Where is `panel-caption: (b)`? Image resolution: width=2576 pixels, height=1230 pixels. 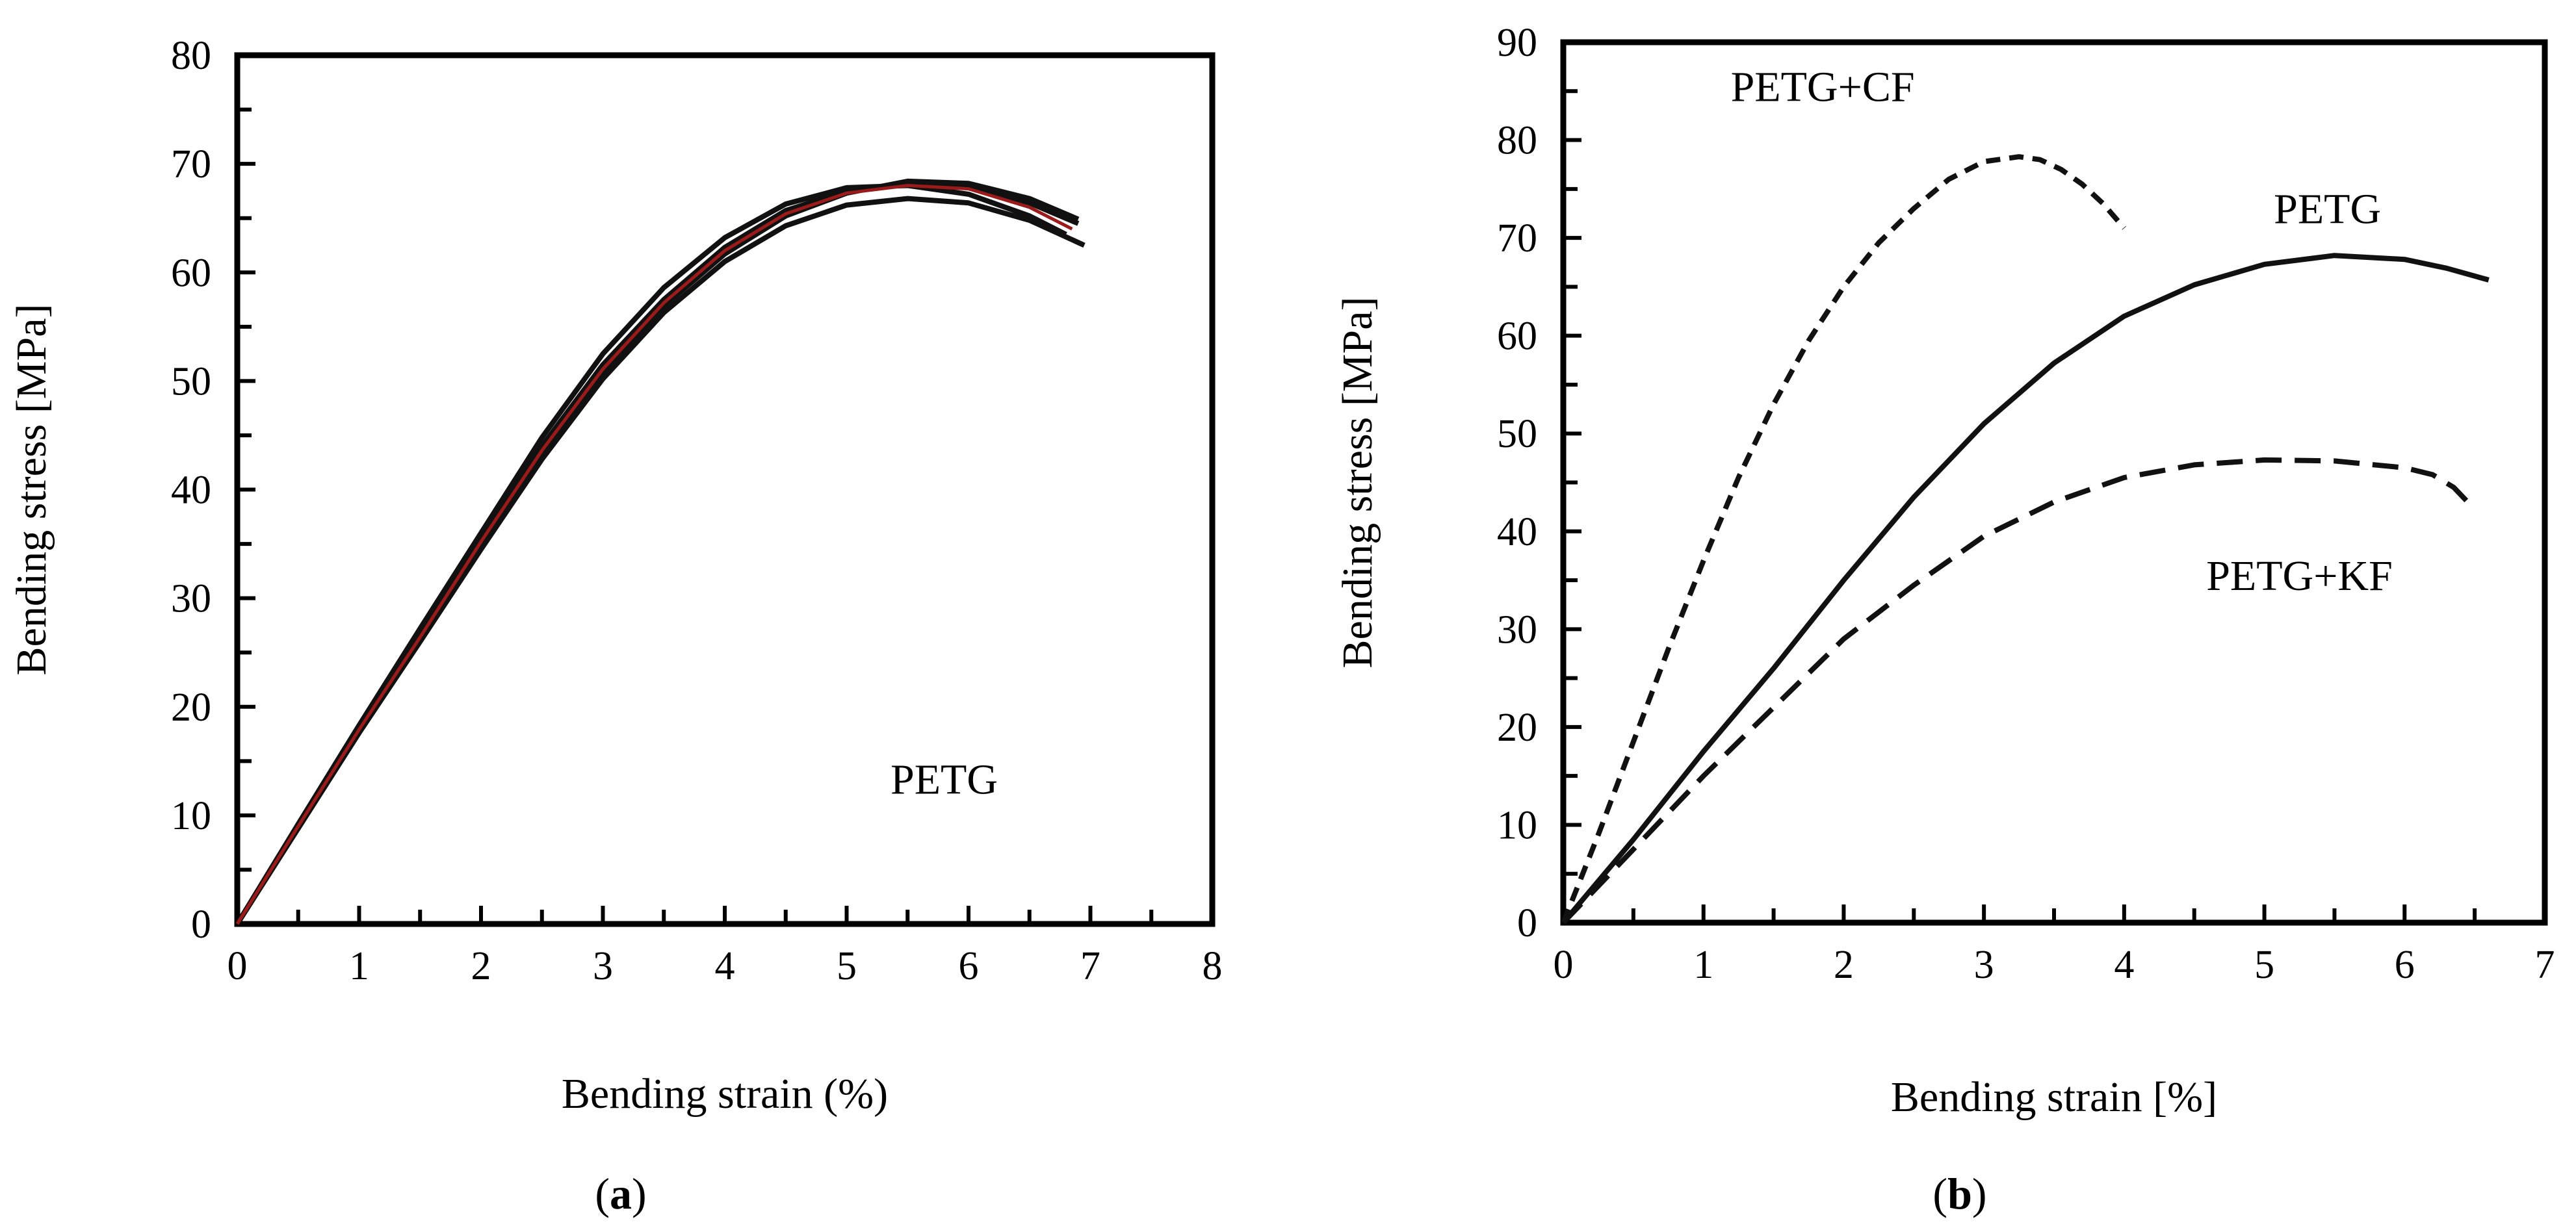
panel-caption: (b) is located at coordinates (1959, 1193).